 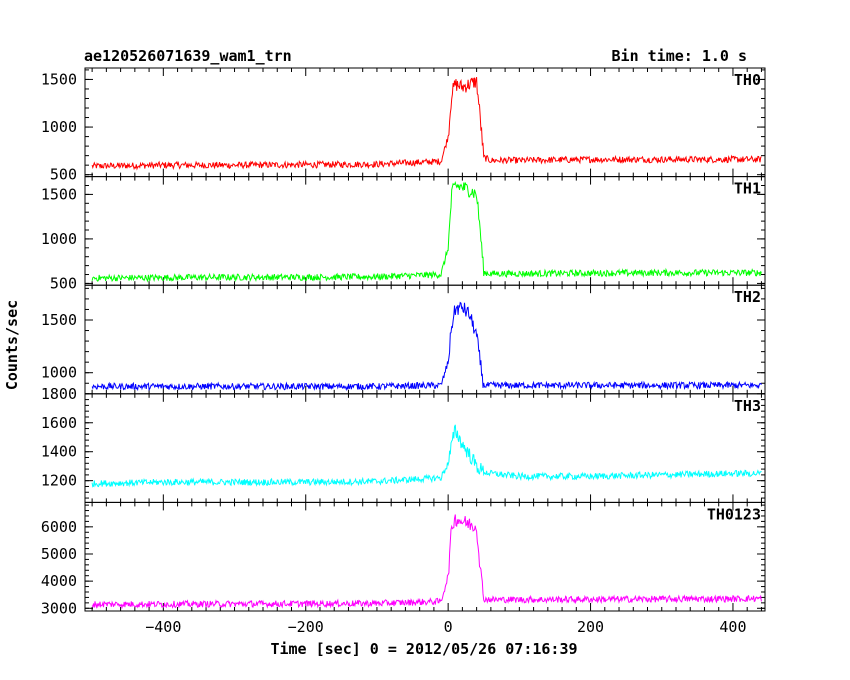 I want to click on bin-time-label: Bin time: 1.0 s, so click(x=679, y=56).